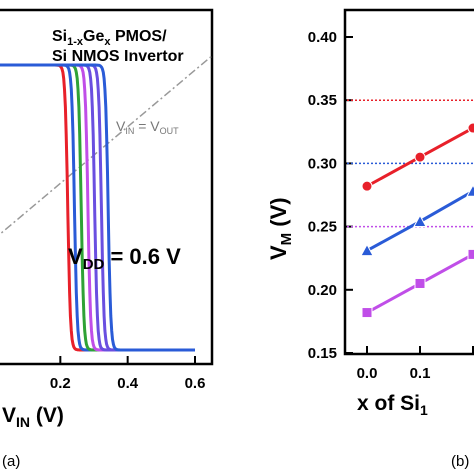 The image size is (474, 474). Describe the element at coordinates (322, 100) in the screenshot. I see `panel-b-y-tick-label: 0.35` at that location.